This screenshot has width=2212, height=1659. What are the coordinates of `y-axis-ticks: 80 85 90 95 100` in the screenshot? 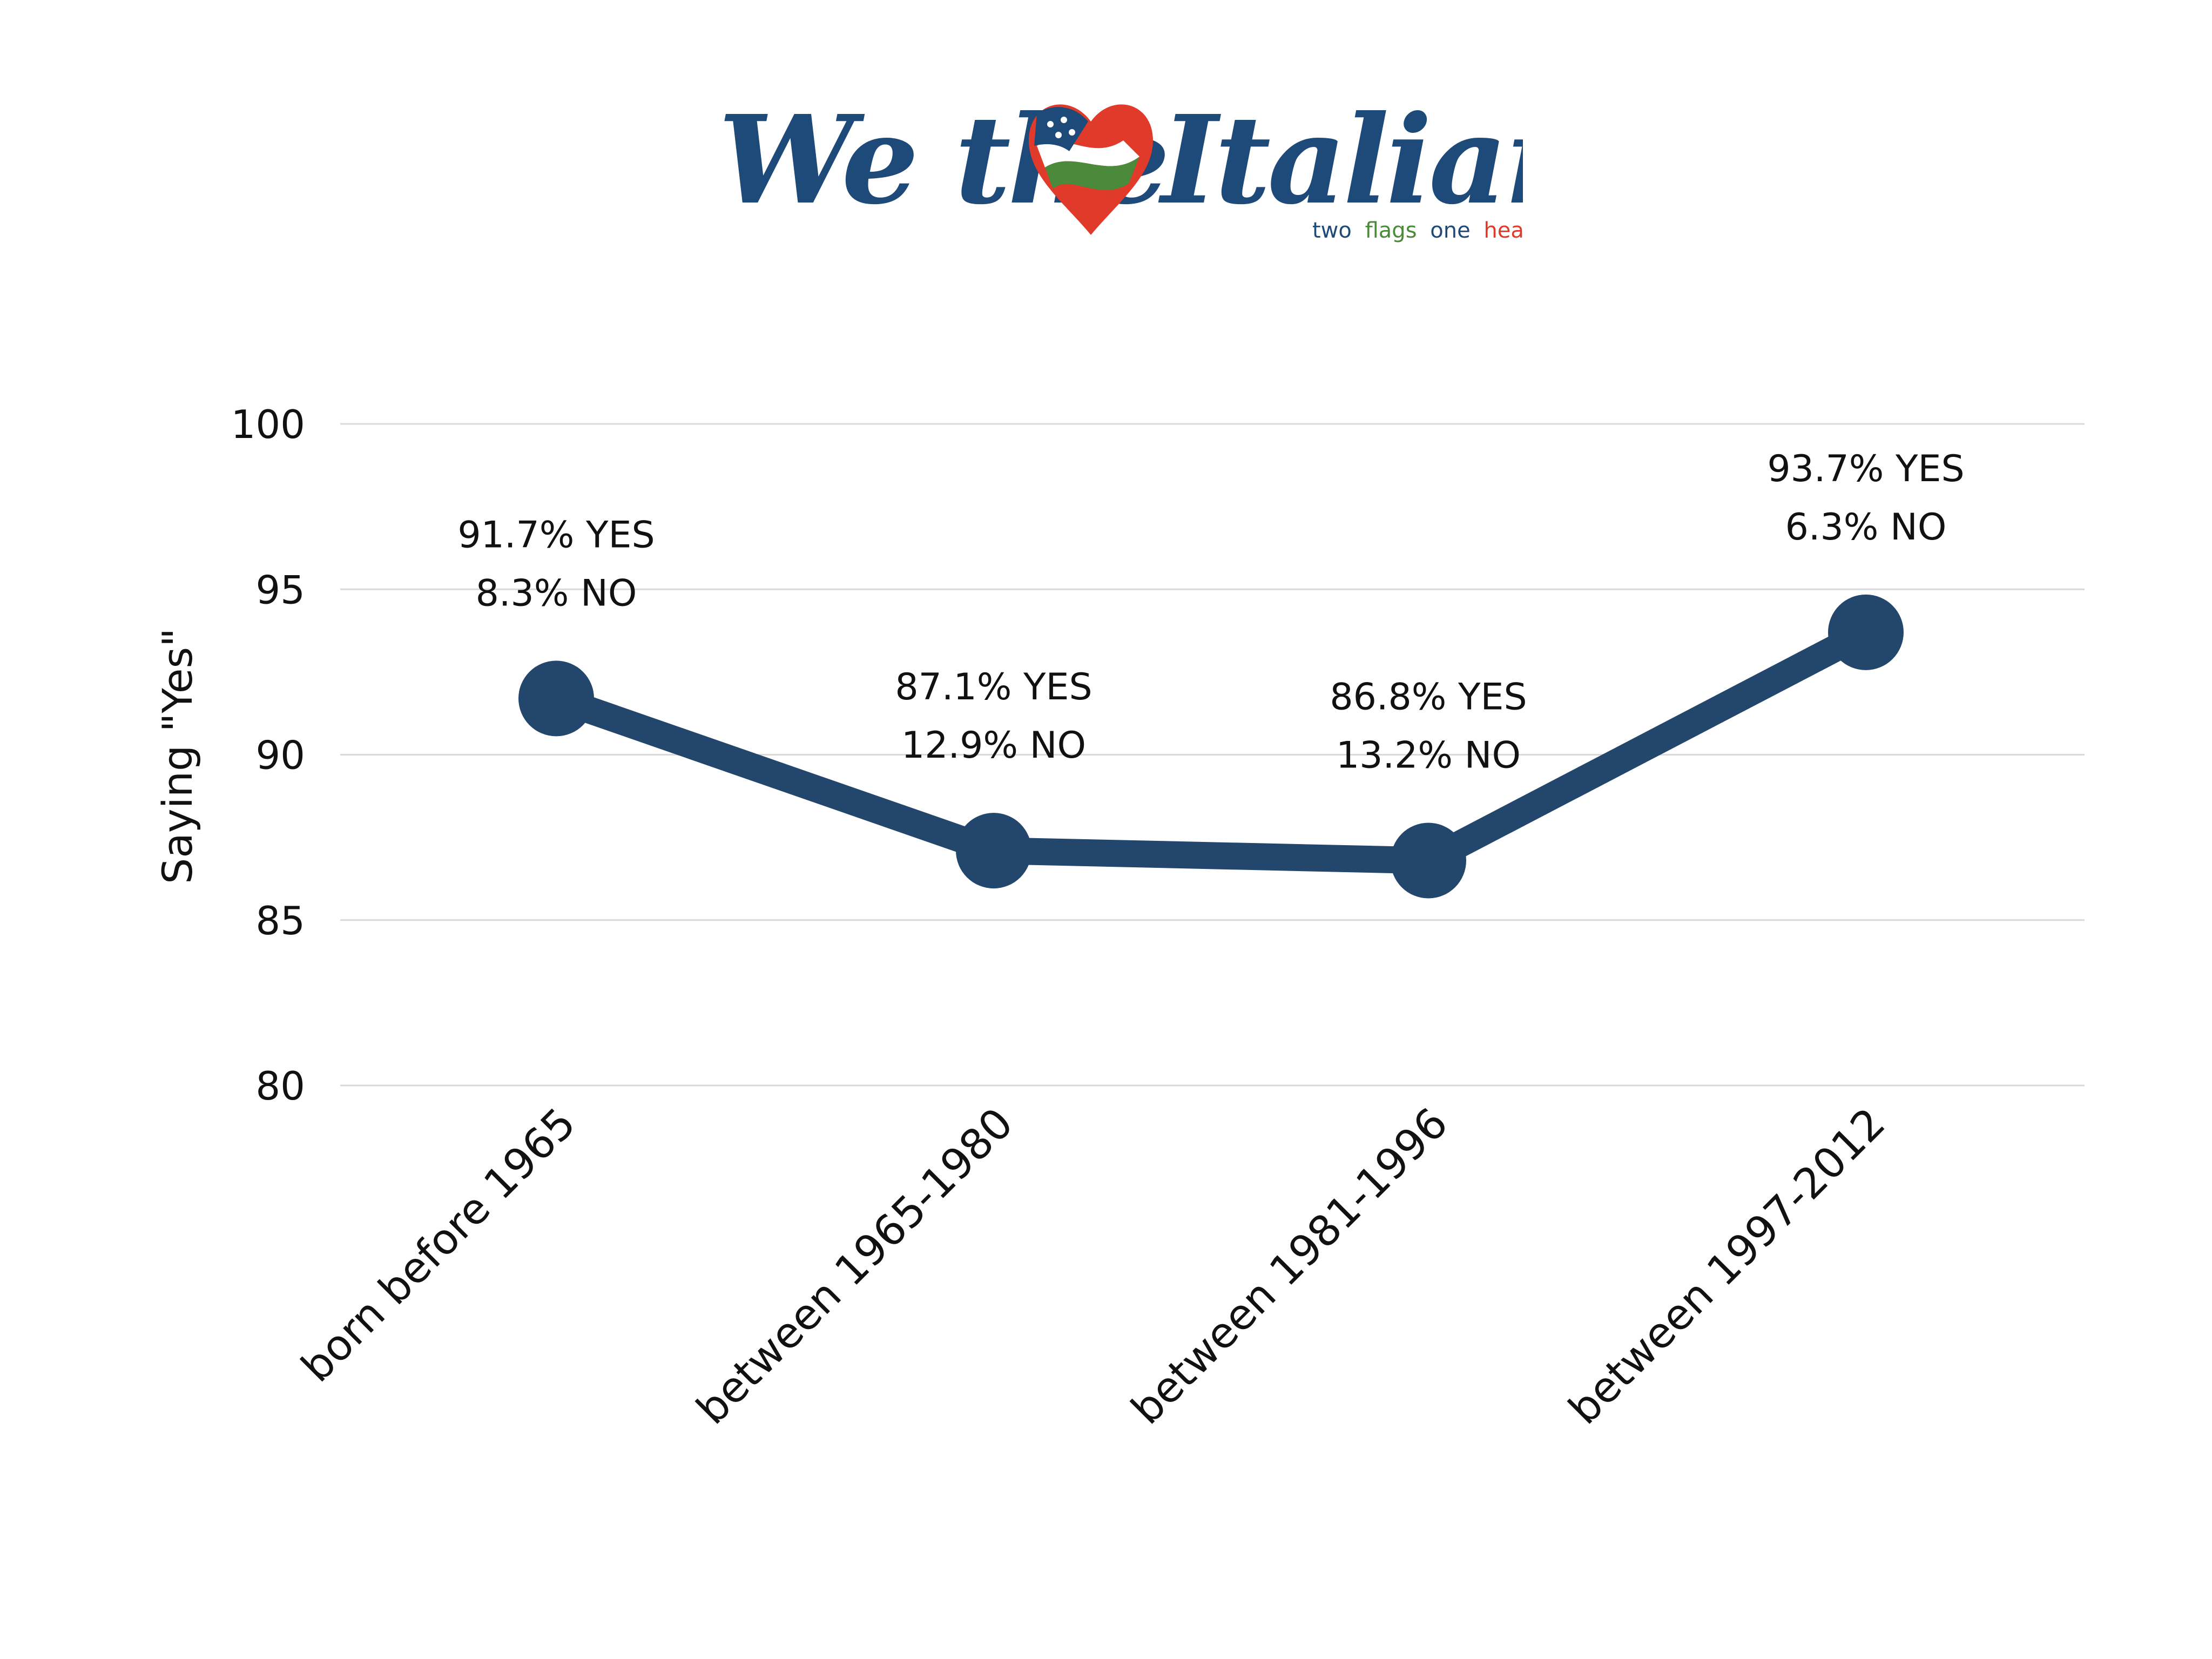 It's located at (268, 755).